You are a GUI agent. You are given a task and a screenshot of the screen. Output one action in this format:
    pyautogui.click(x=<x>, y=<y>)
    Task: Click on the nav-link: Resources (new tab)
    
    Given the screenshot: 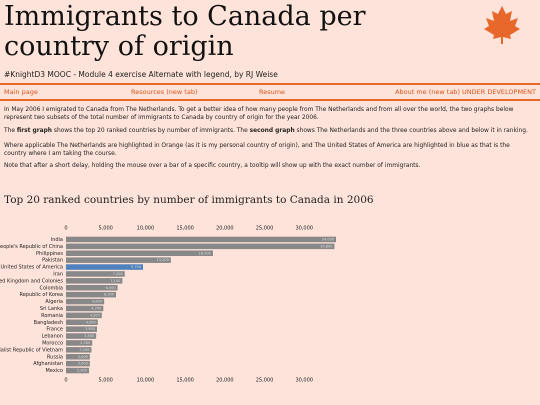 What is the action you would take?
    pyautogui.click(x=164, y=92)
    